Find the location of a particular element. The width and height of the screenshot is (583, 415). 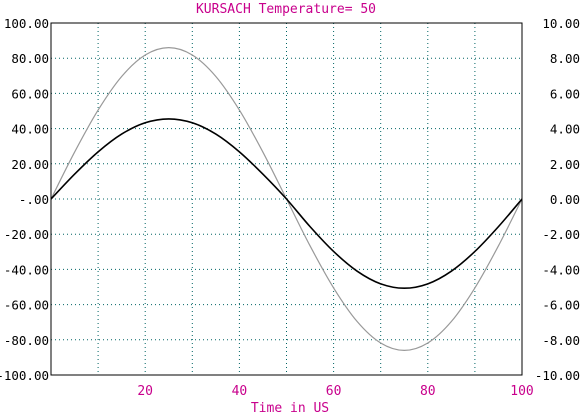

y-right-tick-label: 0.00 is located at coordinates (565, 199).